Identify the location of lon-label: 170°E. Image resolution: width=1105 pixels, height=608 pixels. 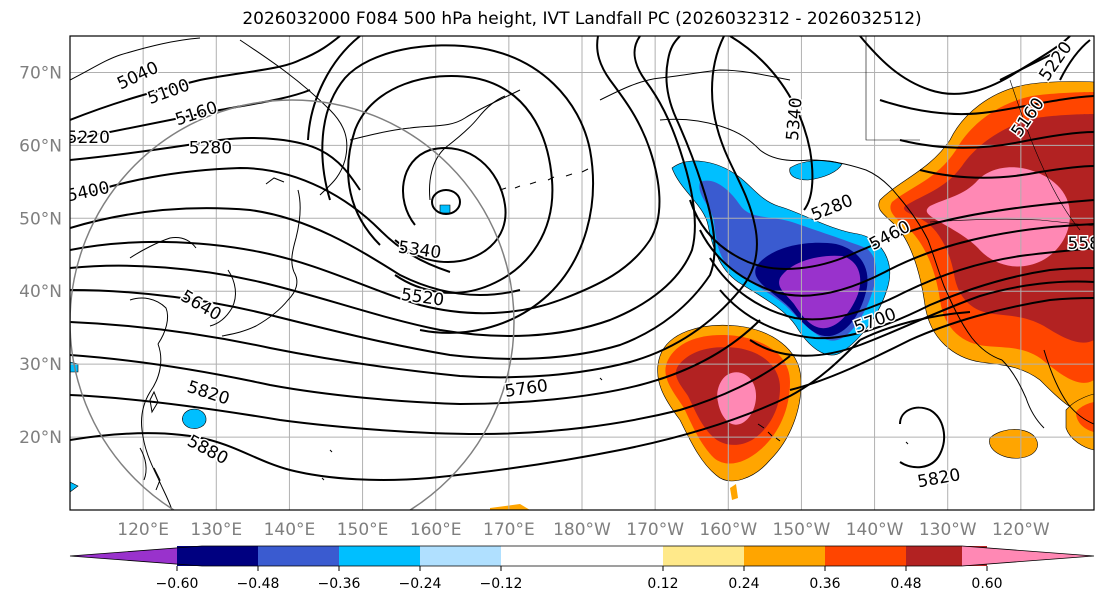
(509, 530).